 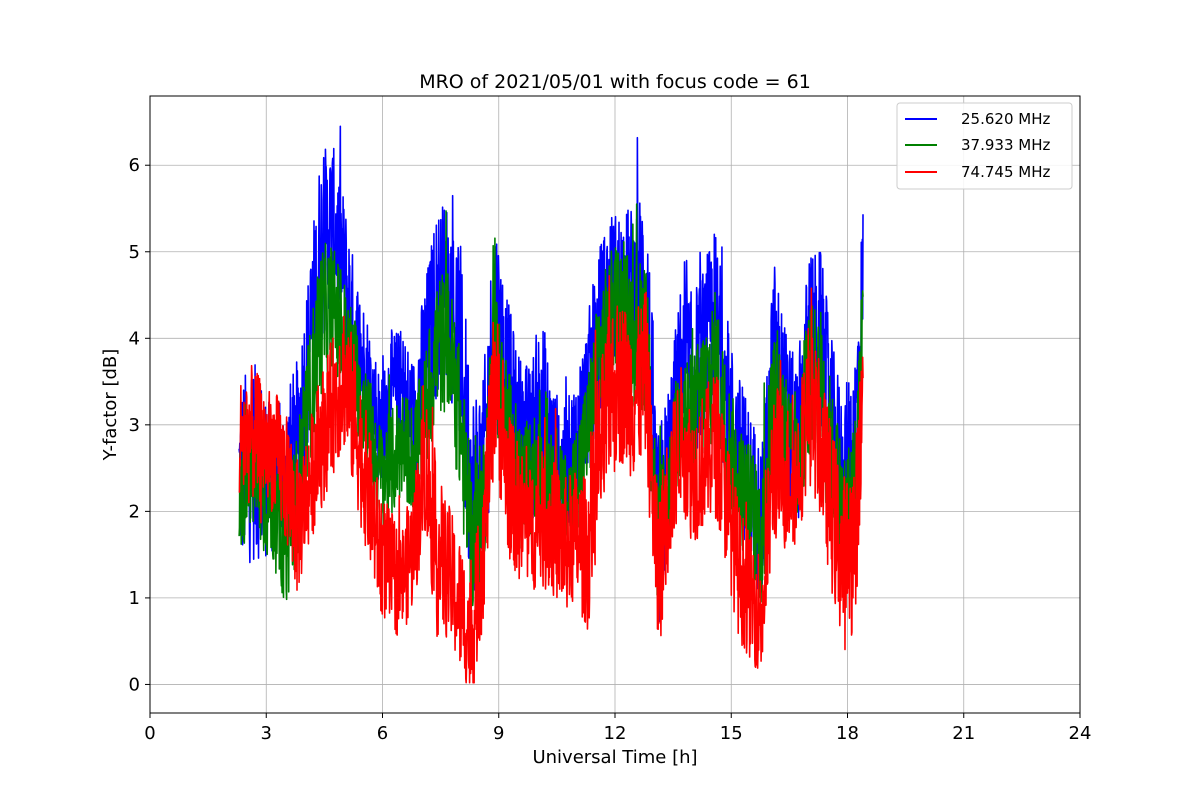 What do you see at coordinates (110, 405) in the screenshot?
I see `y-axis-label: Y-factor [dB]` at bounding box center [110, 405].